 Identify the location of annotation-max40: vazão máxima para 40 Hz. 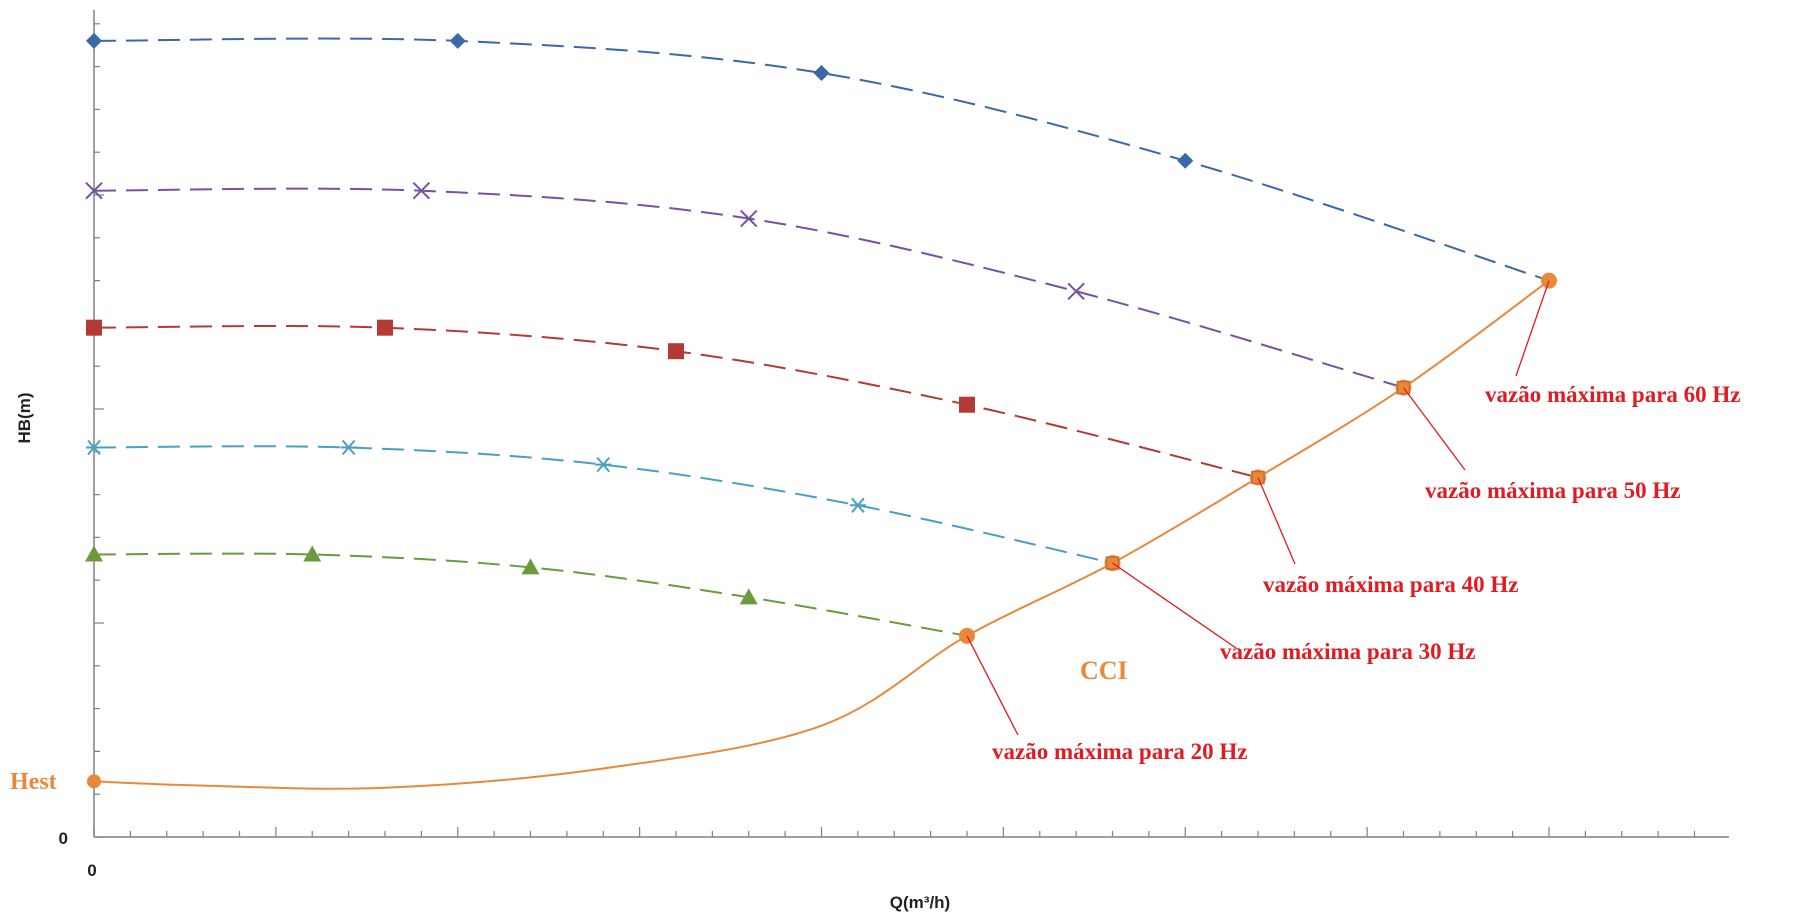
(1391, 584).